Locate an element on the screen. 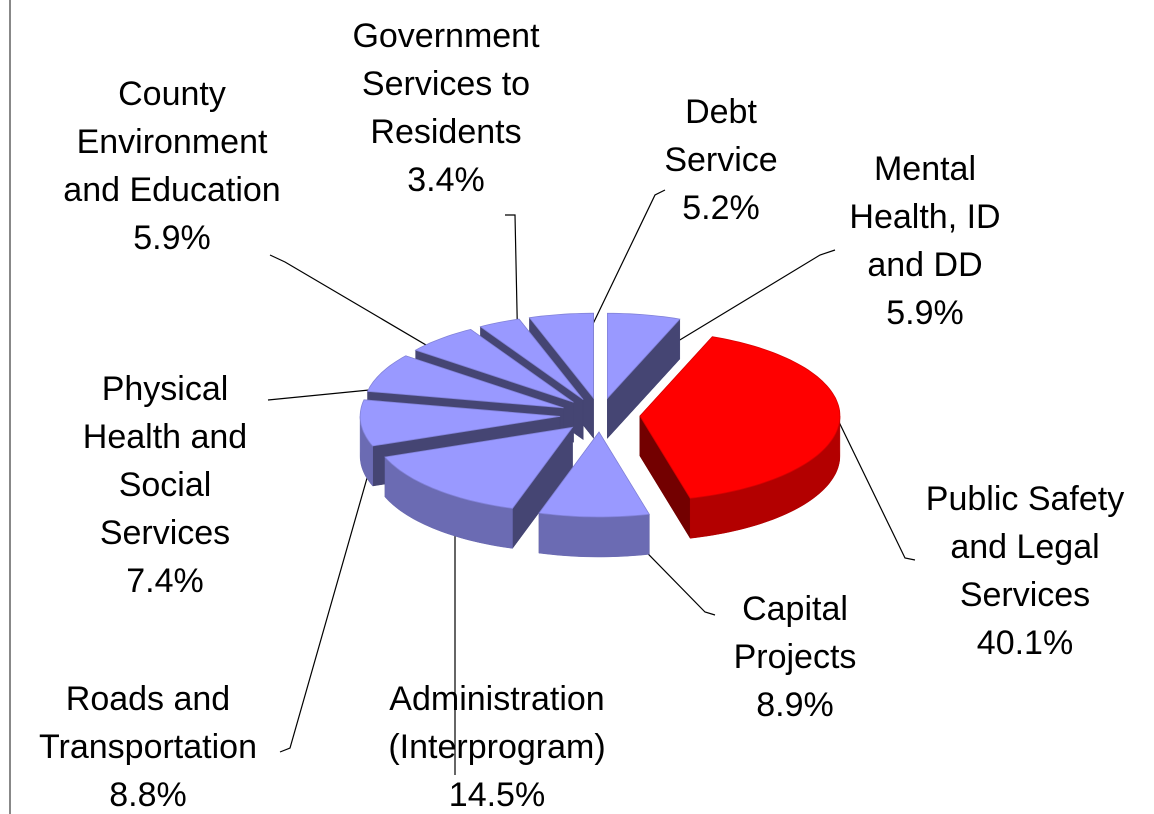  data-label: Mental Health, ID and DD 5.9% is located at coordinates (925, 241).